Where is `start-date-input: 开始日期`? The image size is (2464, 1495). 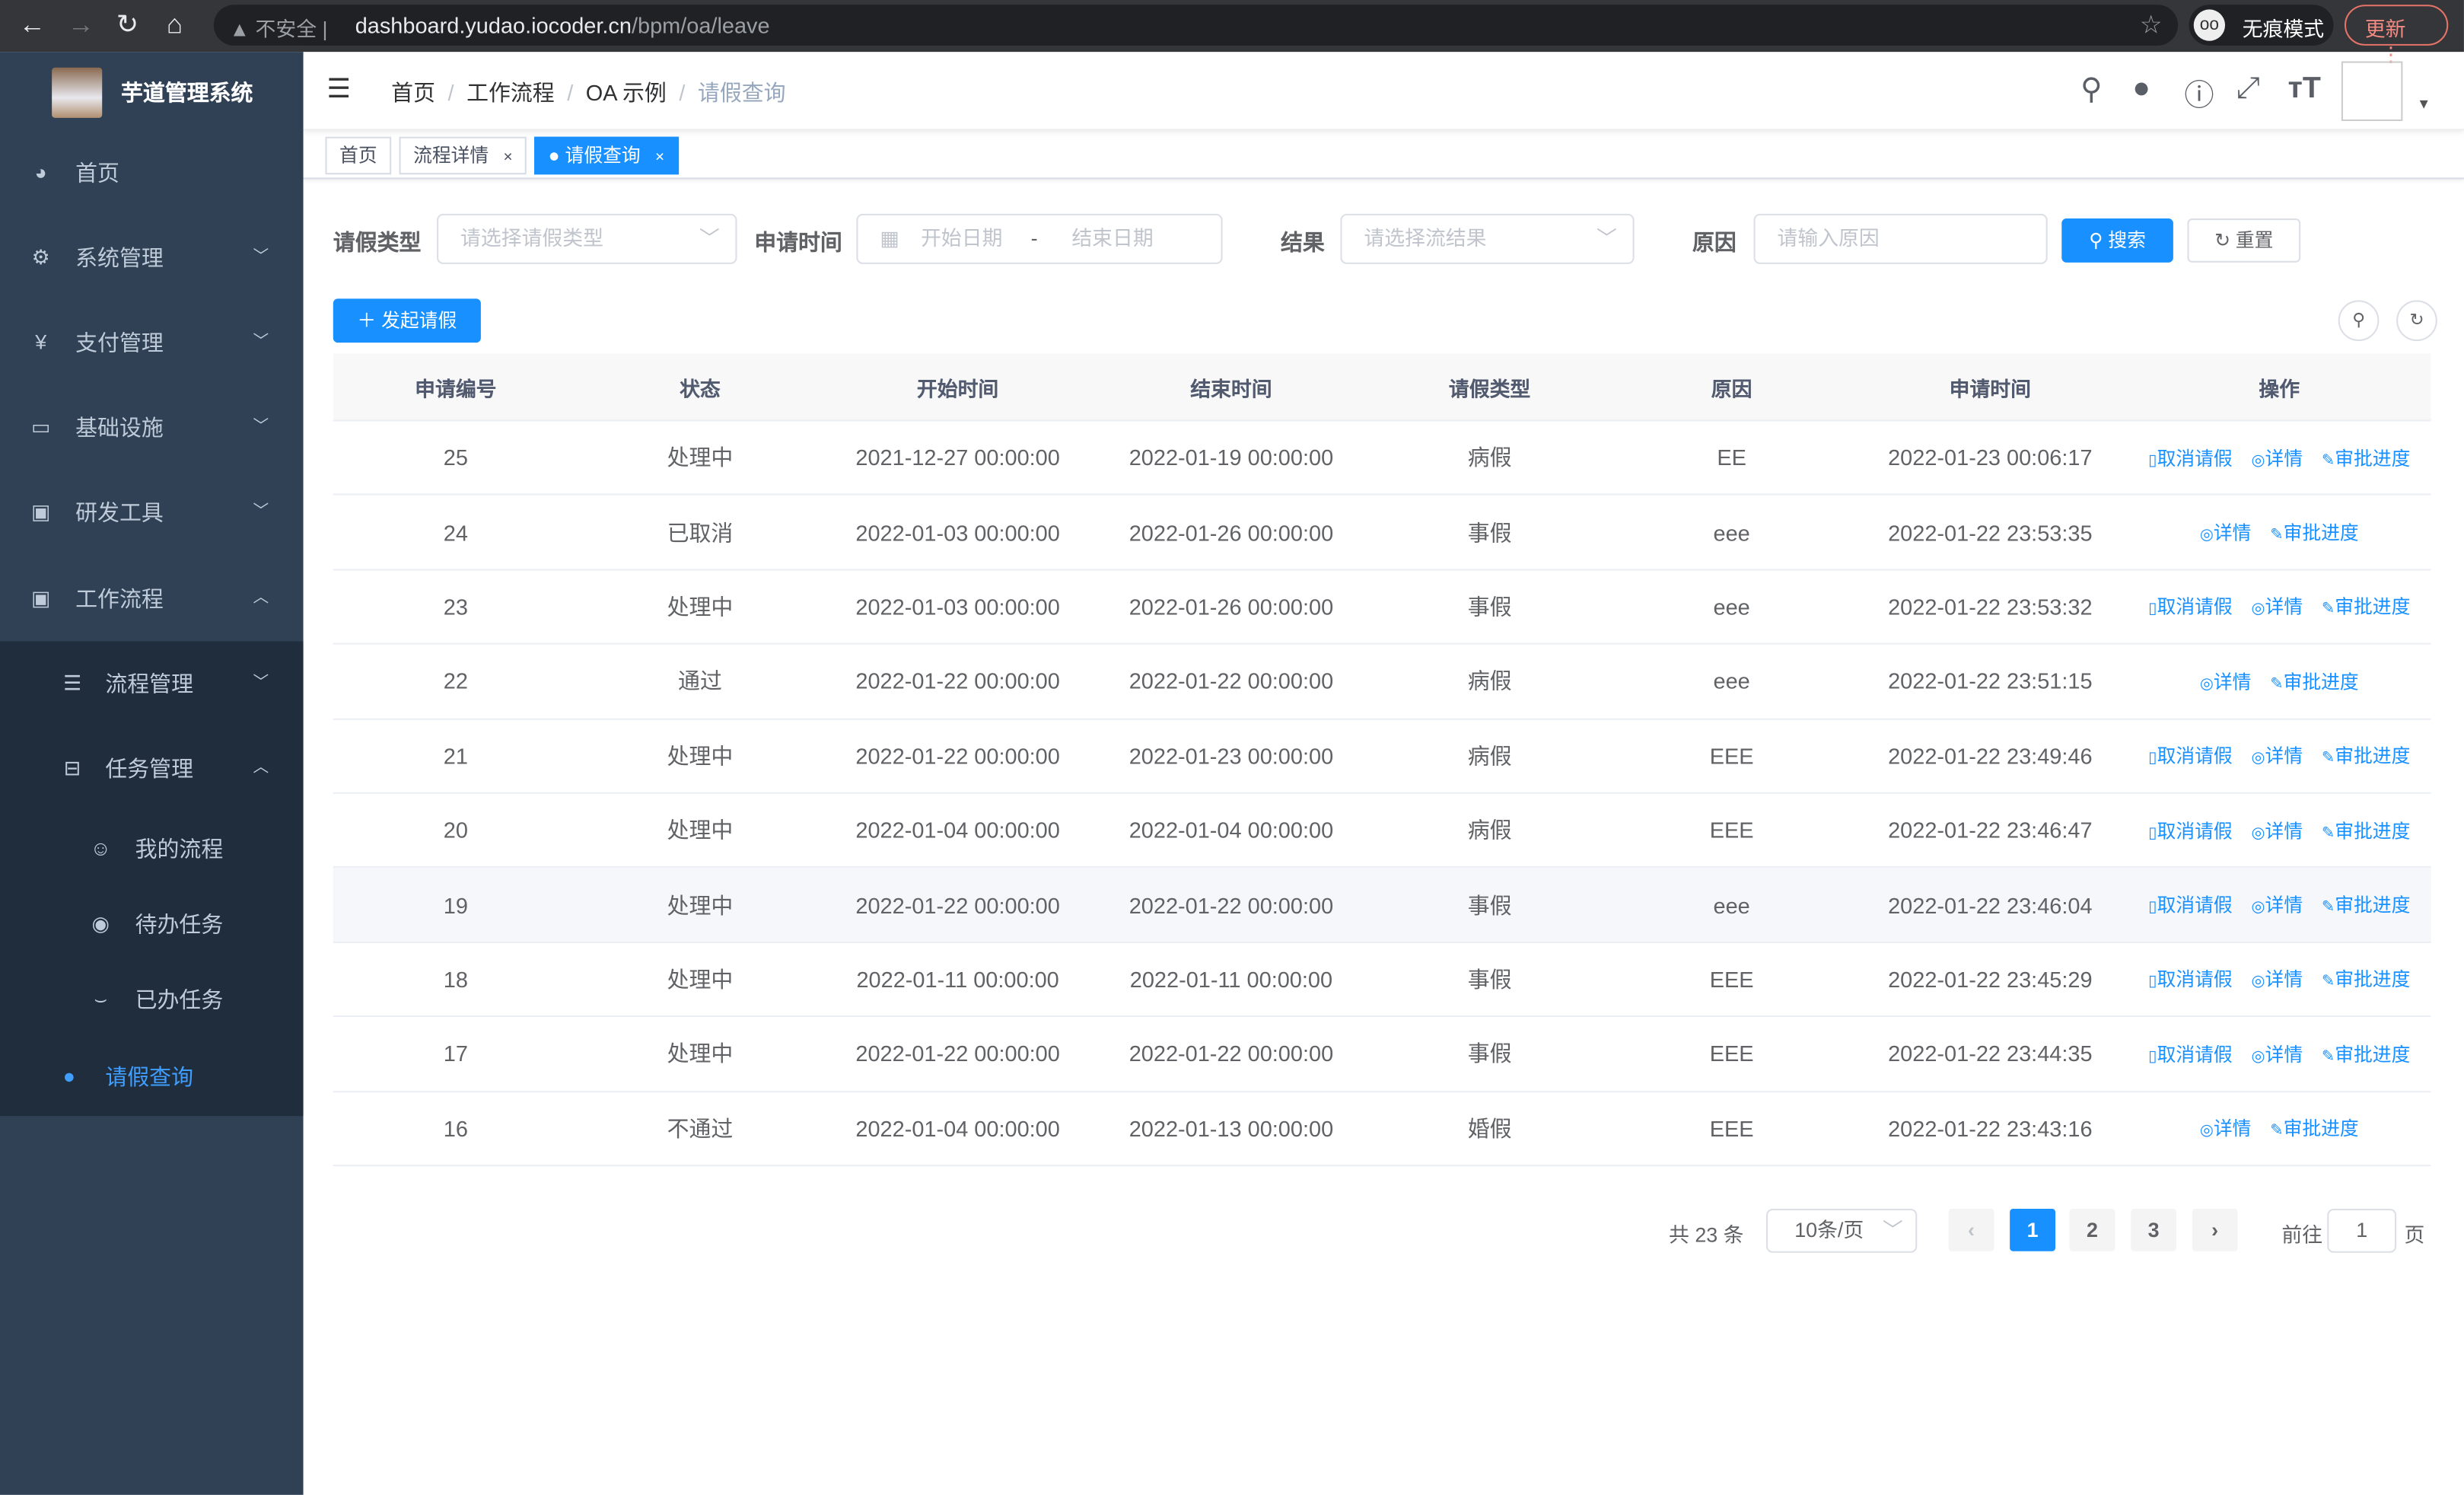 start-date-input: 开始日期 is located at coordinates (962, 238).